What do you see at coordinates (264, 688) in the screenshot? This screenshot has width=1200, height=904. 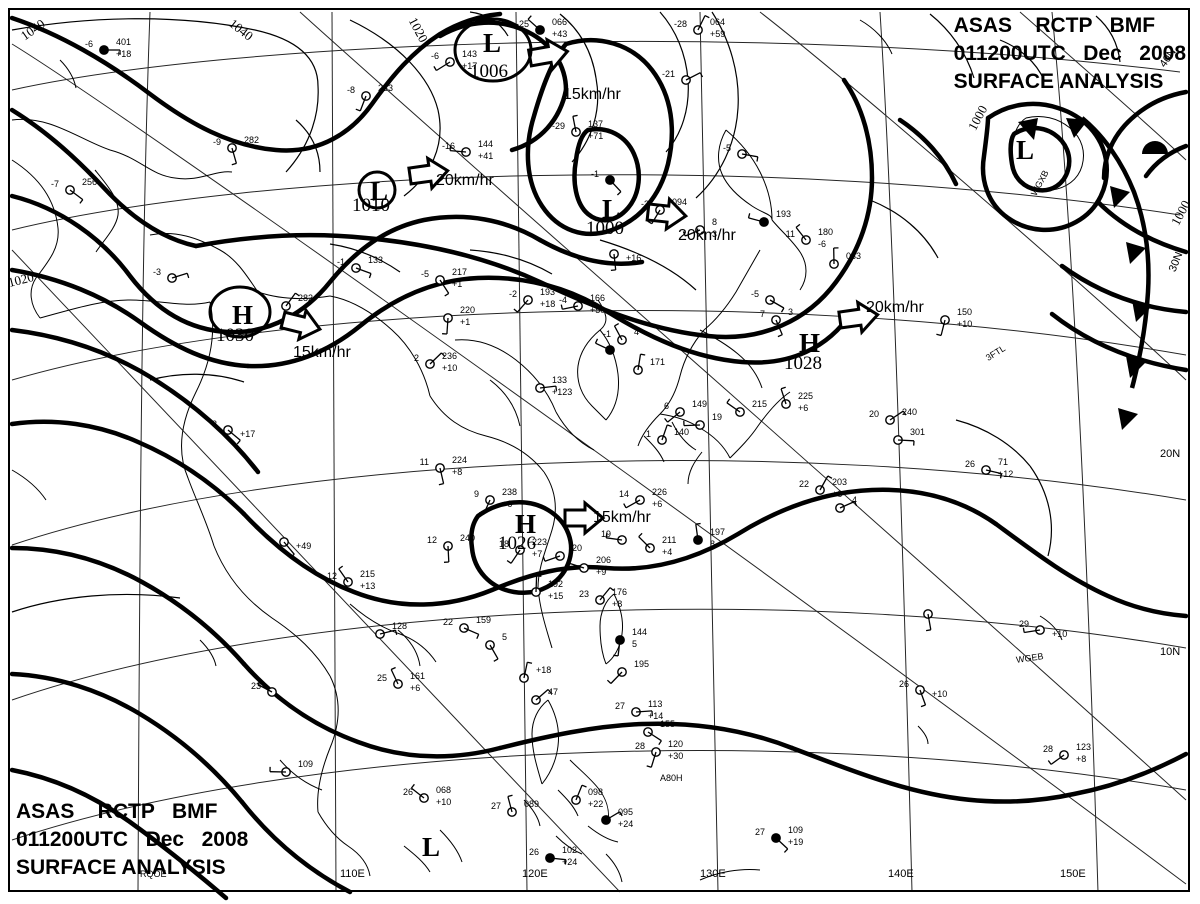 I see `station-plot: 23` at bounding box center [264, 688].